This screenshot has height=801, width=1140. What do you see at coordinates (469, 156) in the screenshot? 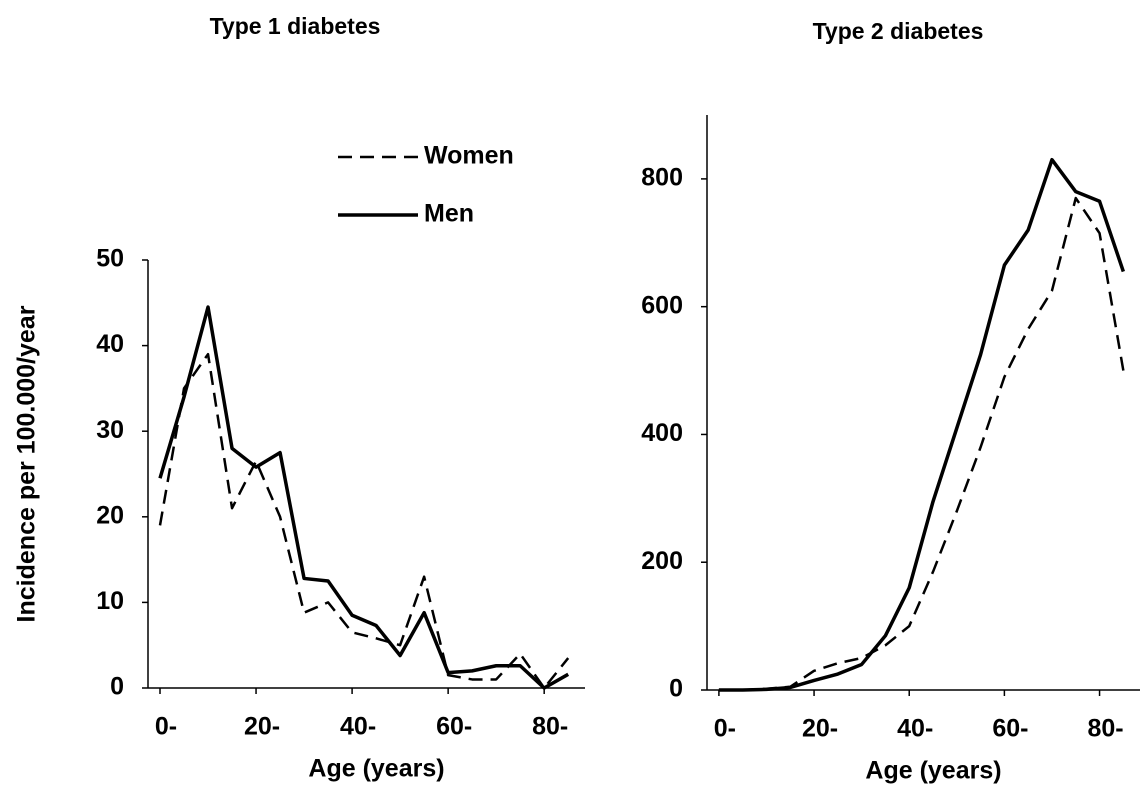
I see `legend-label: Women` at bounding box center [469, 156].